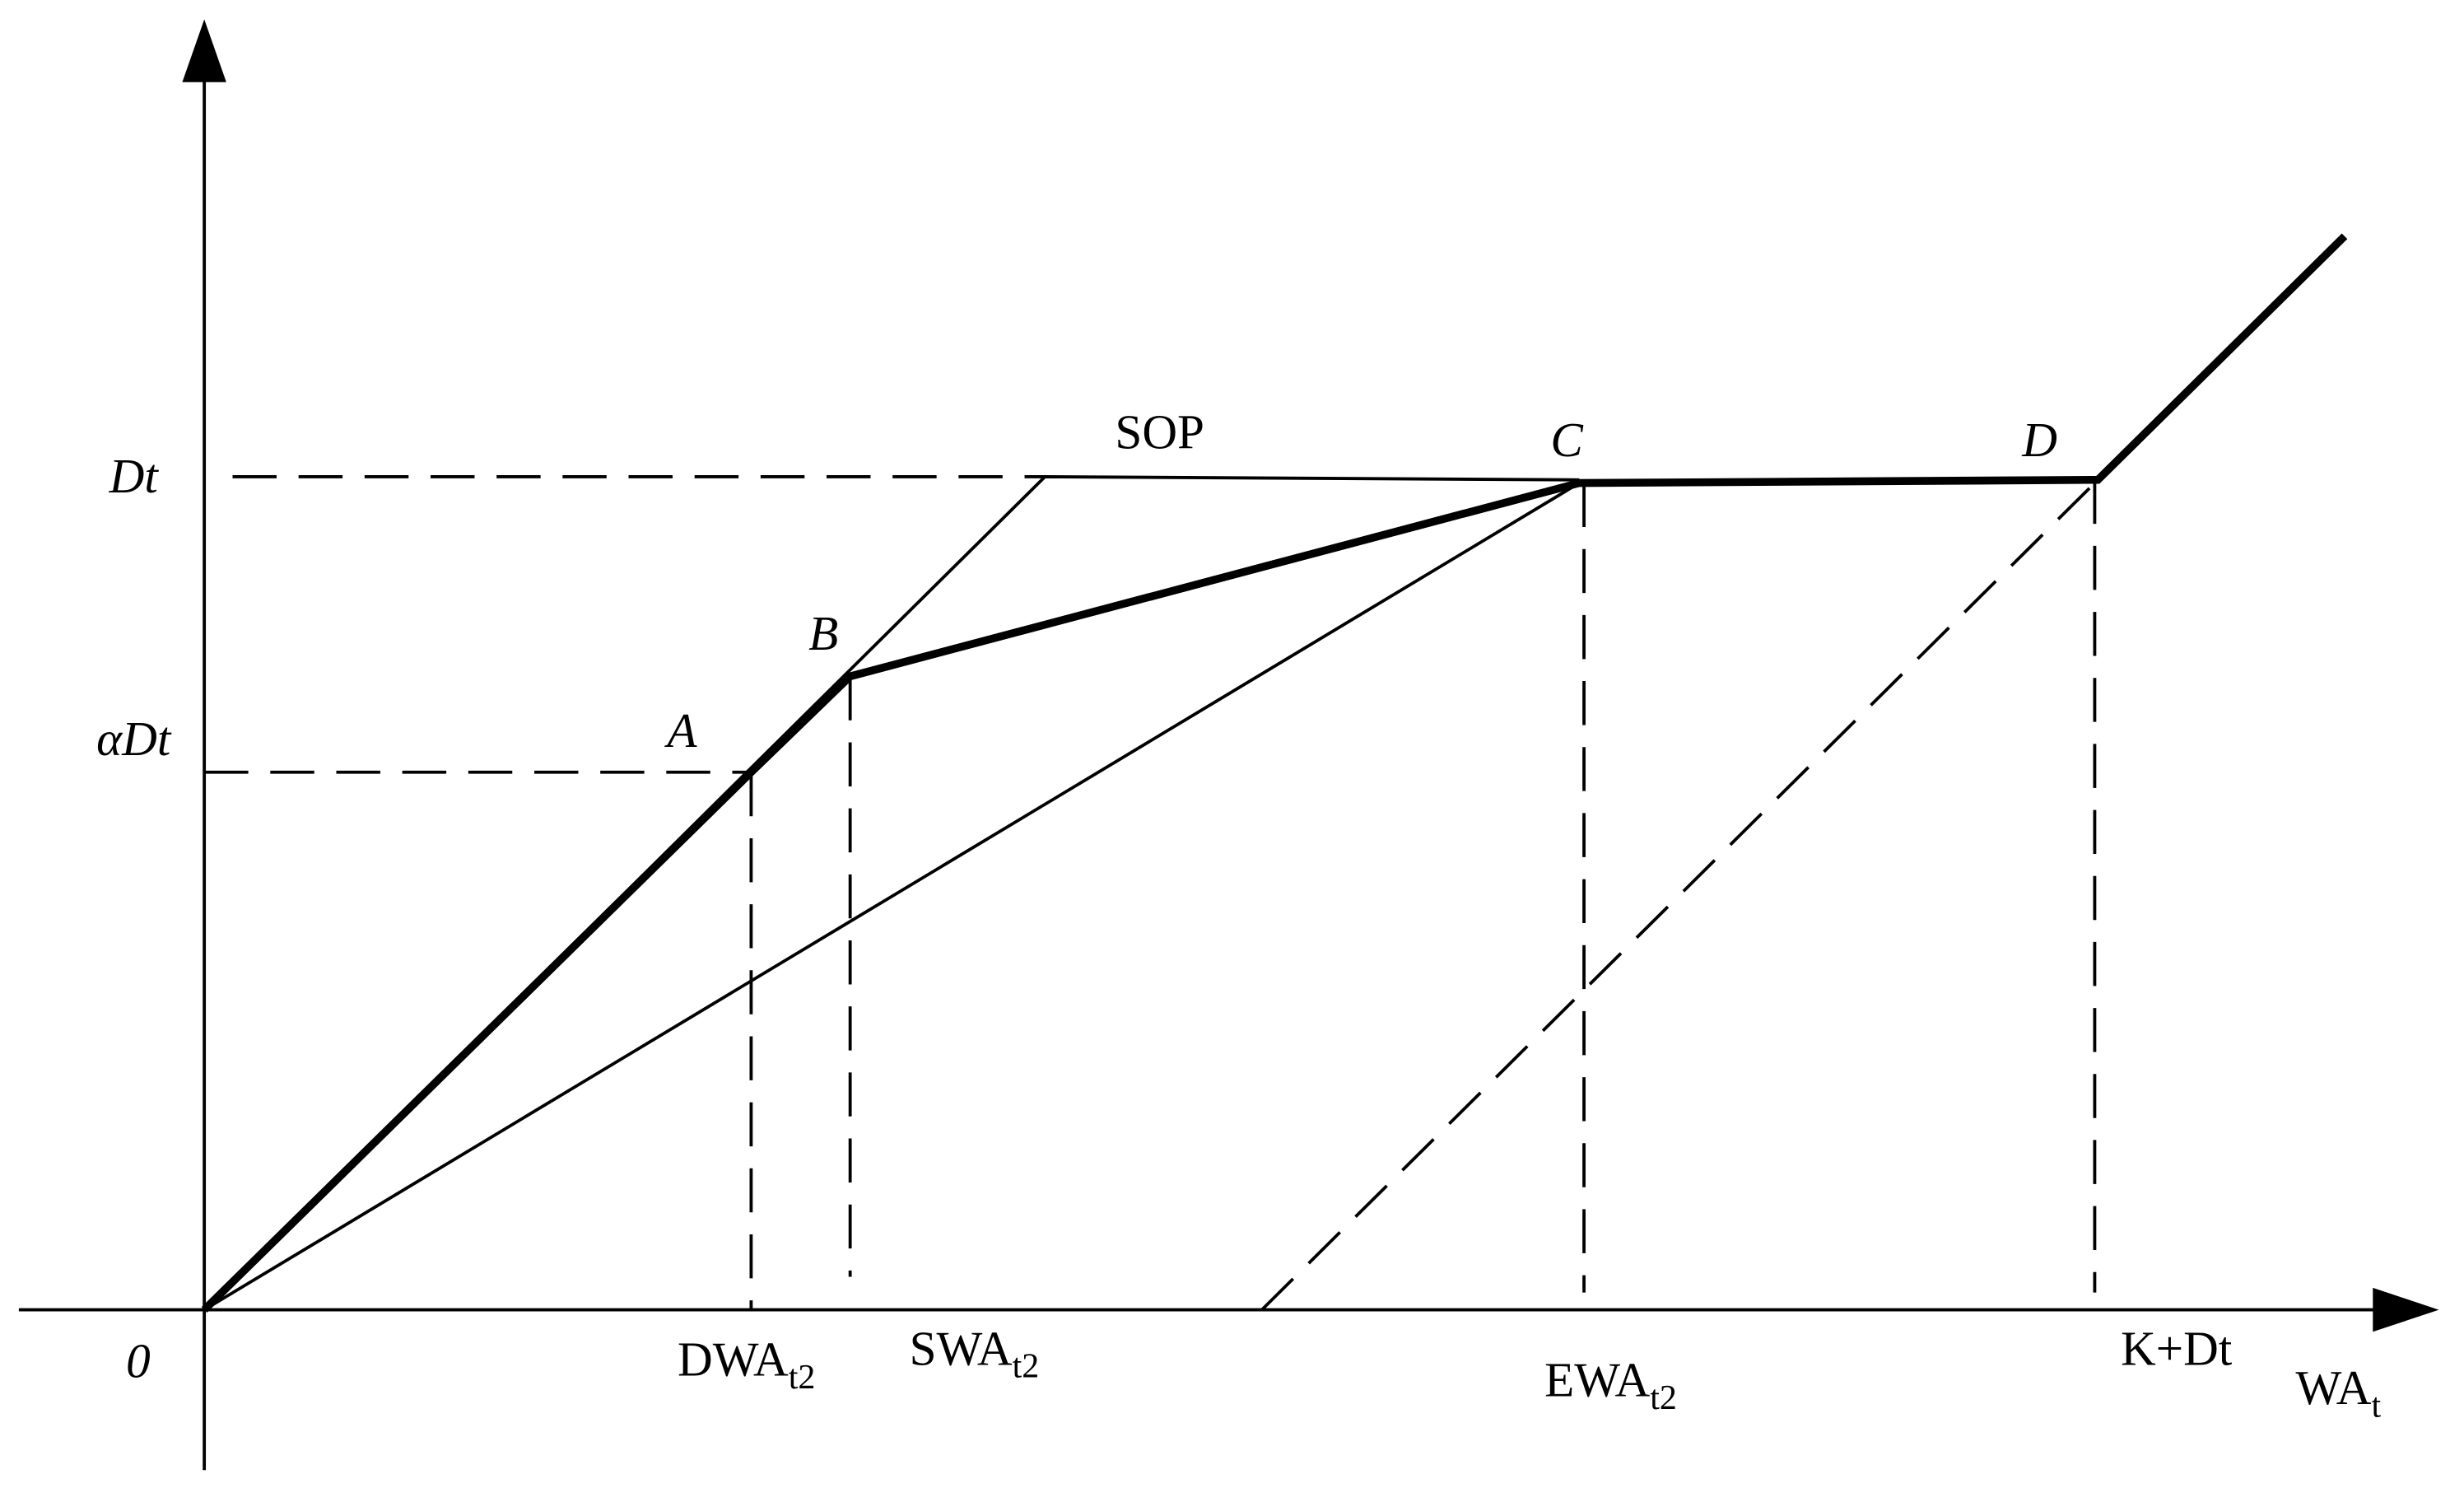 The width and height of the screenshot is (2464, 1502). What do you see at coordinates (139, 1361) in the screenshot?
I see `origin-label: 0` at bounding box center [139, 1361].